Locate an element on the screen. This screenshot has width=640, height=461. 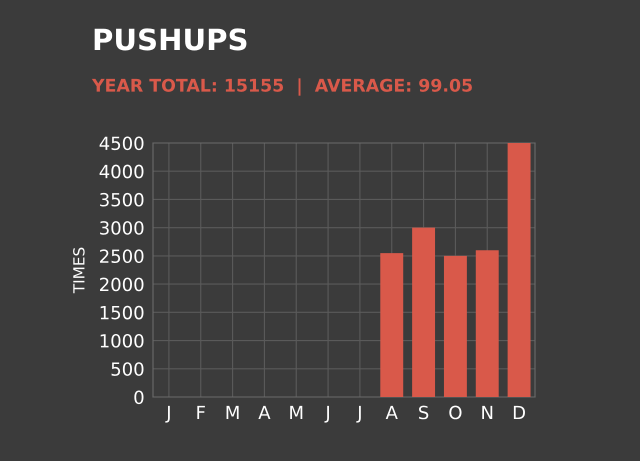
y-tick-label: 3500 is located at coordinates (122, 199).